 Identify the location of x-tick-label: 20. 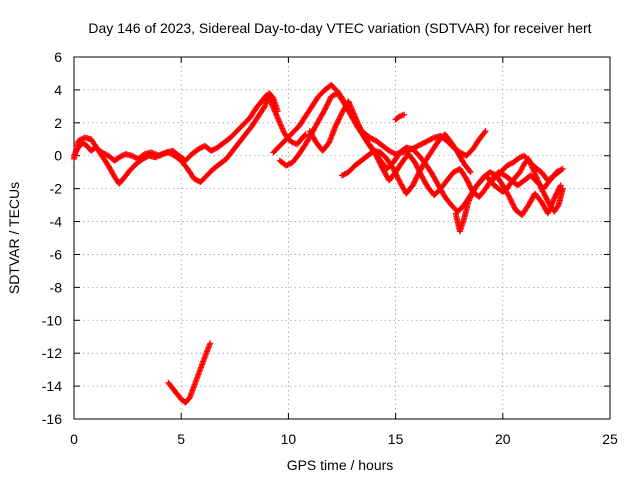
(503, 439).